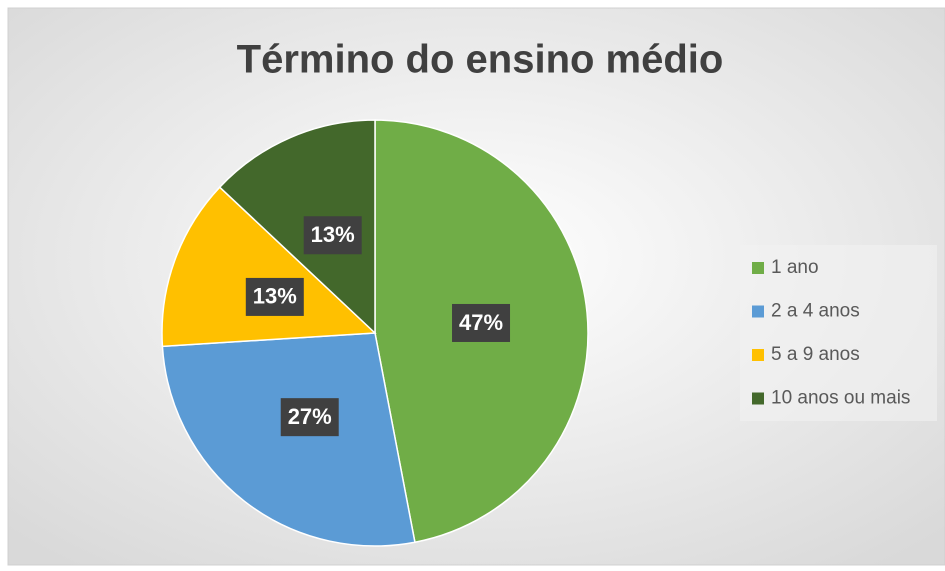 Image resolution: width=945 pixels, height=571 pixels. Describe the element at coordinates (480, 60) in the screenshot. I see `chart-title: Término do ensino médio` at that location.